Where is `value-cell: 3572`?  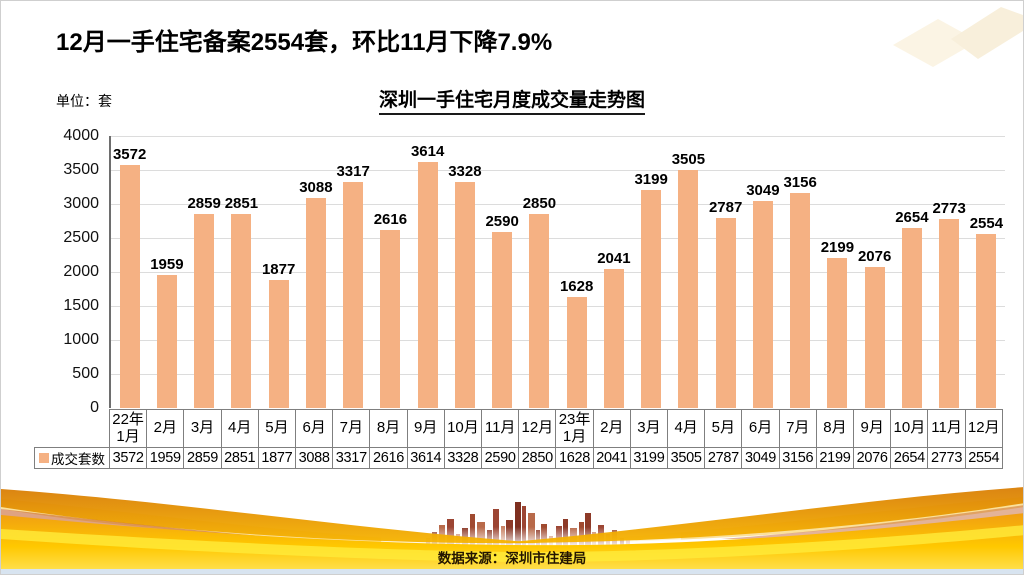
value-cell: 3572 is located at coordinates (128, 458).